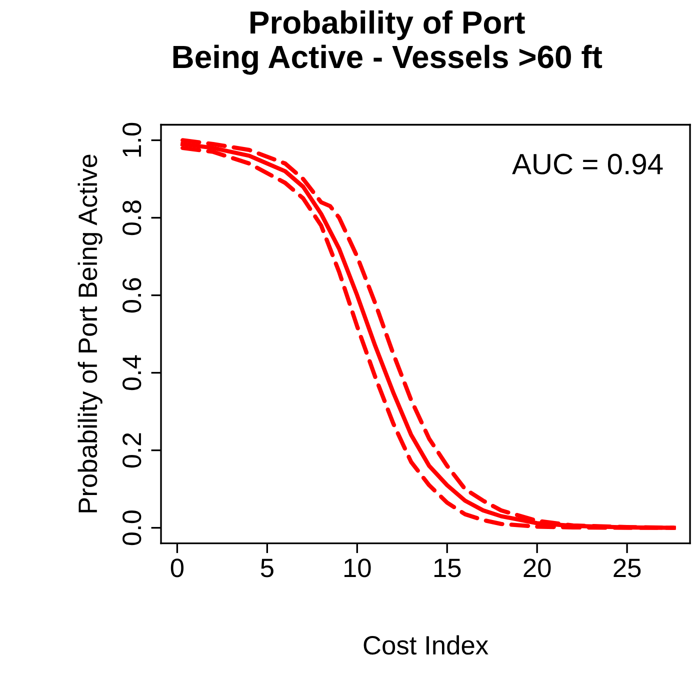 This screenshot has width=697, height=693. Describe the element at coordinates (132, 139) in the screenshot. I see `y-tick-label: 1.0` at that location.